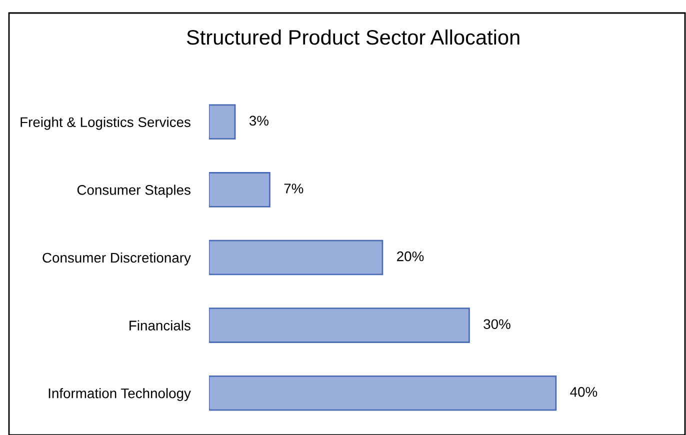  Describe the element at coordinates (584, 391) in the screenshot. I see `data-label: 40%` at that location.